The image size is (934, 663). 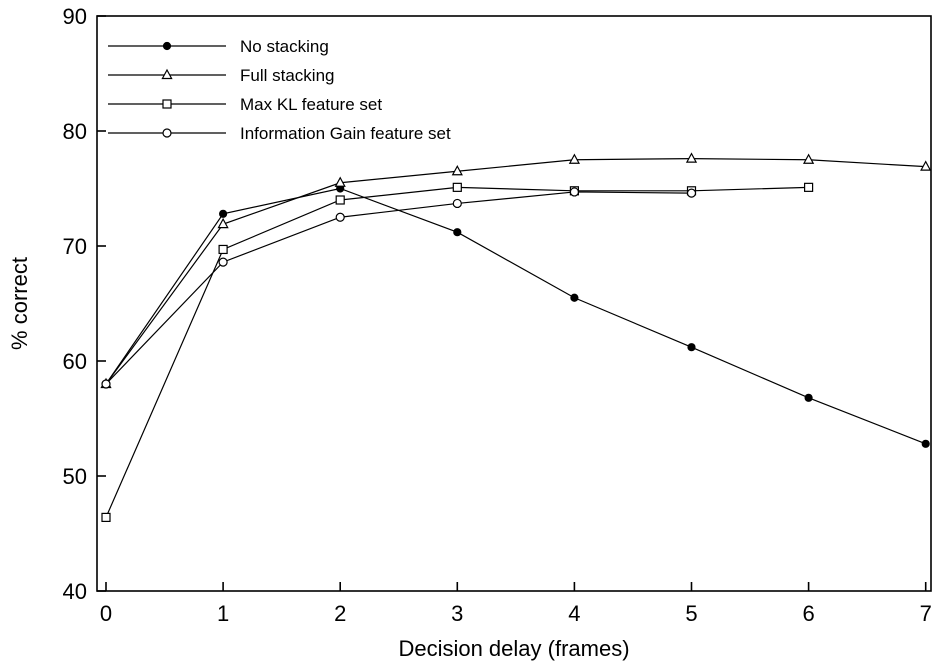 I want to click on y-axis-title: % correct, so click(x=19, y=303).